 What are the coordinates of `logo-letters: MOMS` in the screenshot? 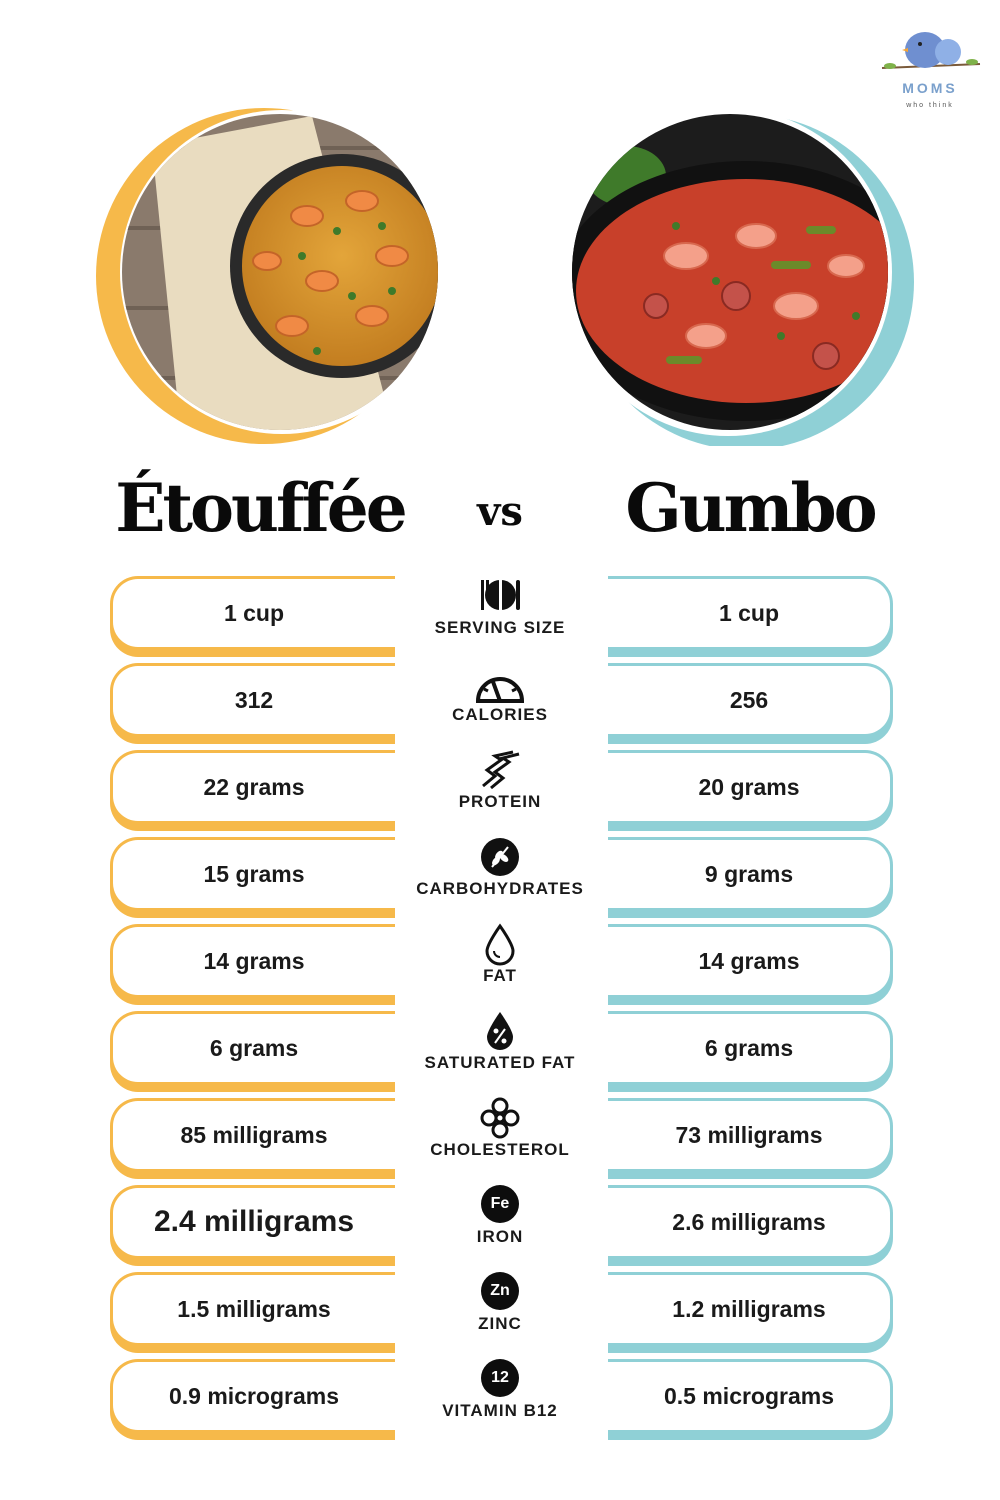 It's located at (930, 88).